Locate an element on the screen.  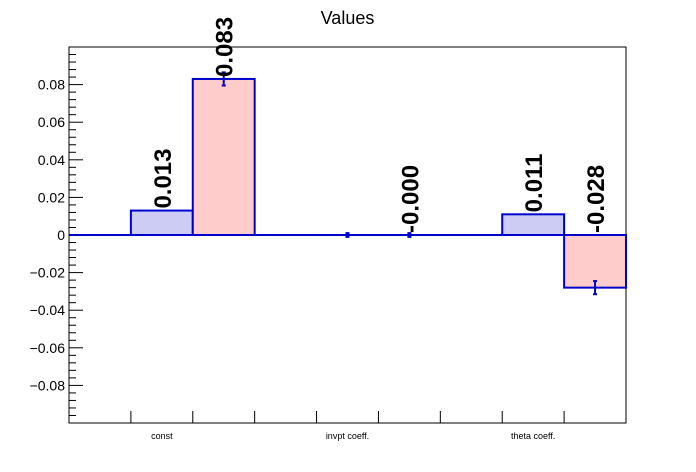
y-tick-label: 0.02 is located at coordinates (51, 197).